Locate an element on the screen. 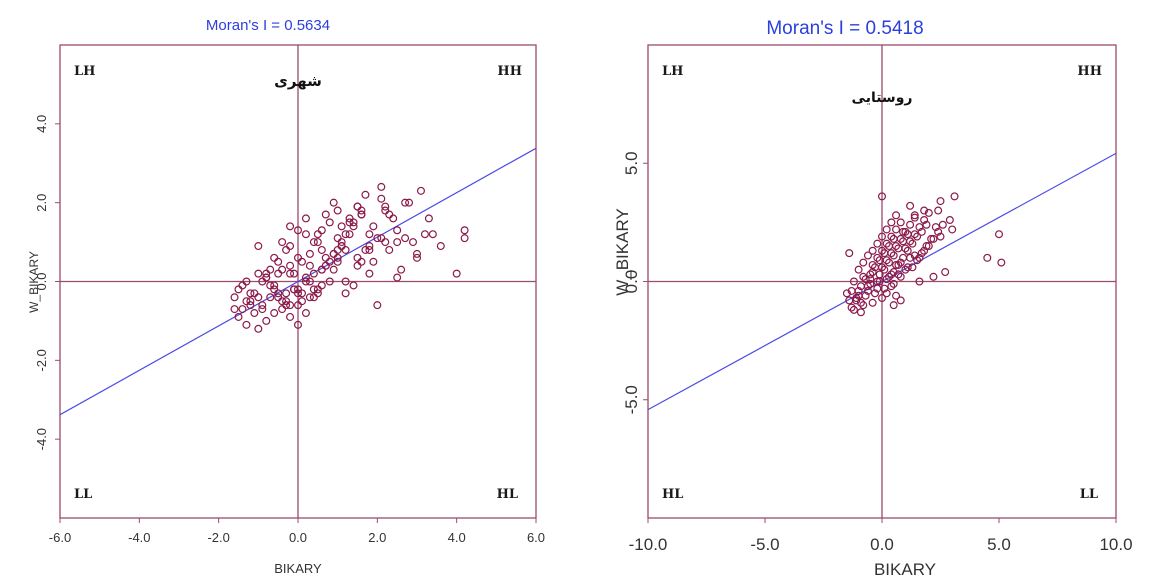 The image size is (1154, 578). y-tick-label: -2.0 is located at coordinates (41, 360).